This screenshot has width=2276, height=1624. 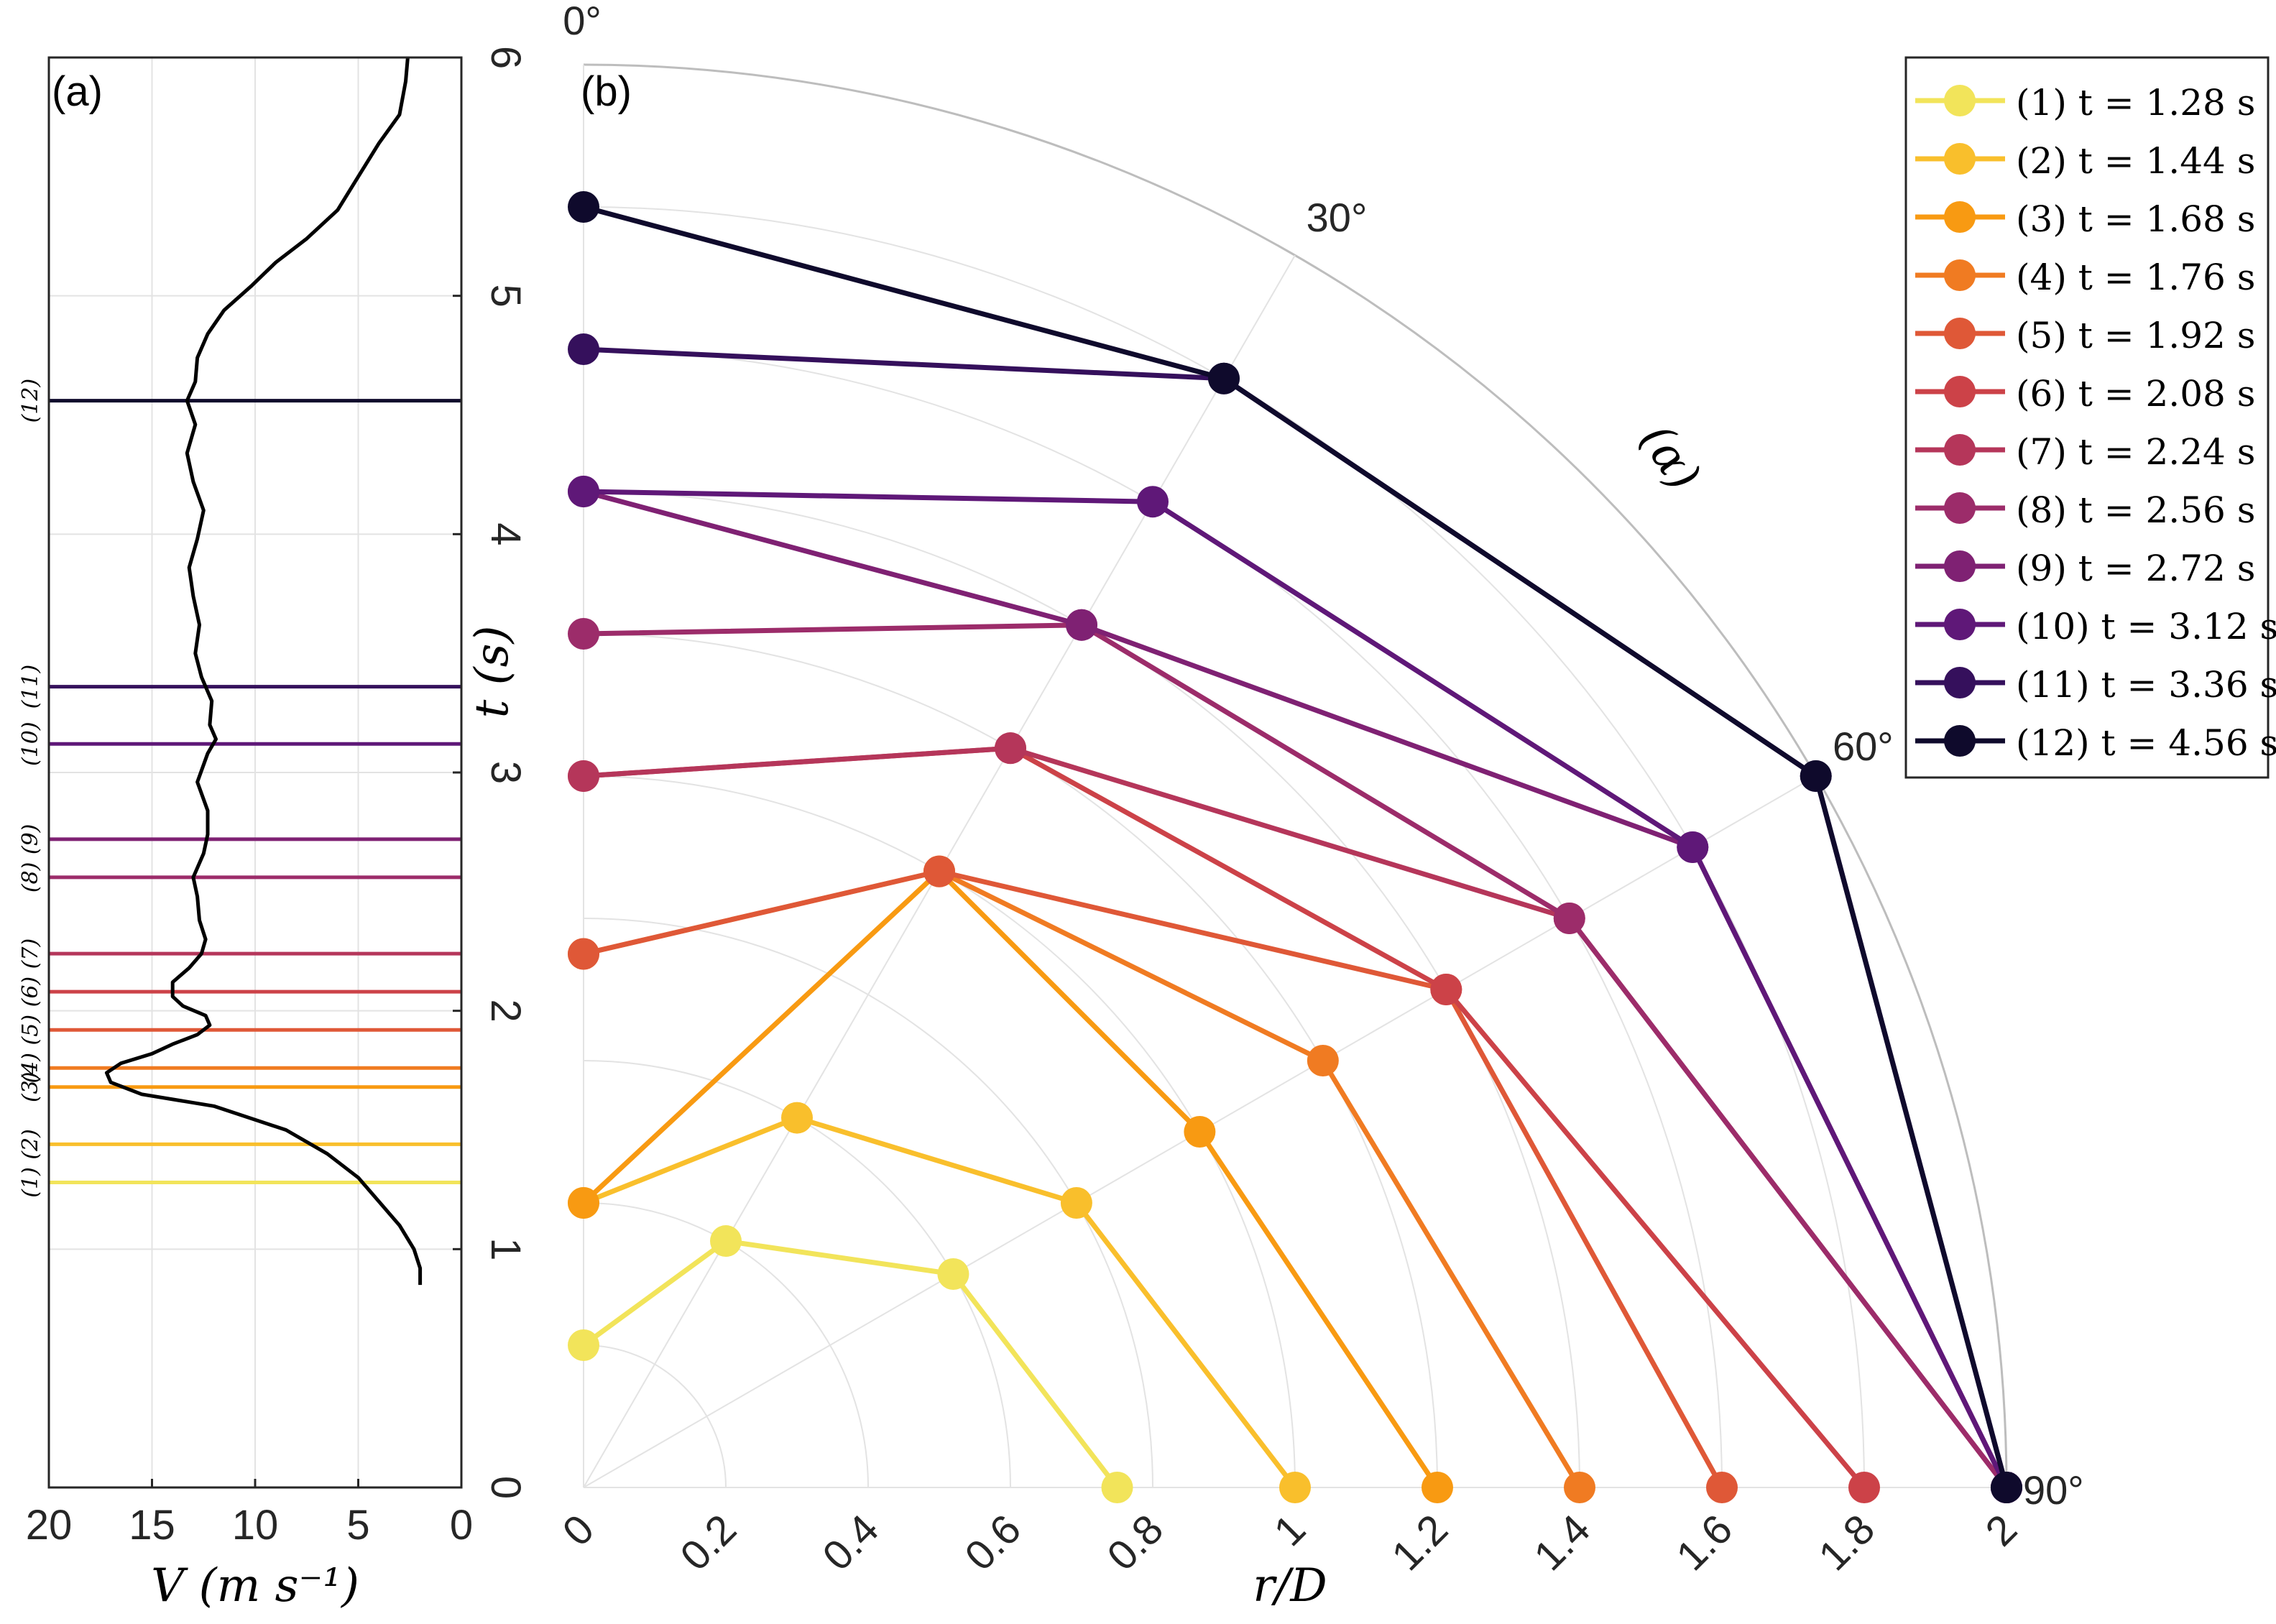 I want to click on panel-a-y-tick-label: 4, so click(x=506, y=533).